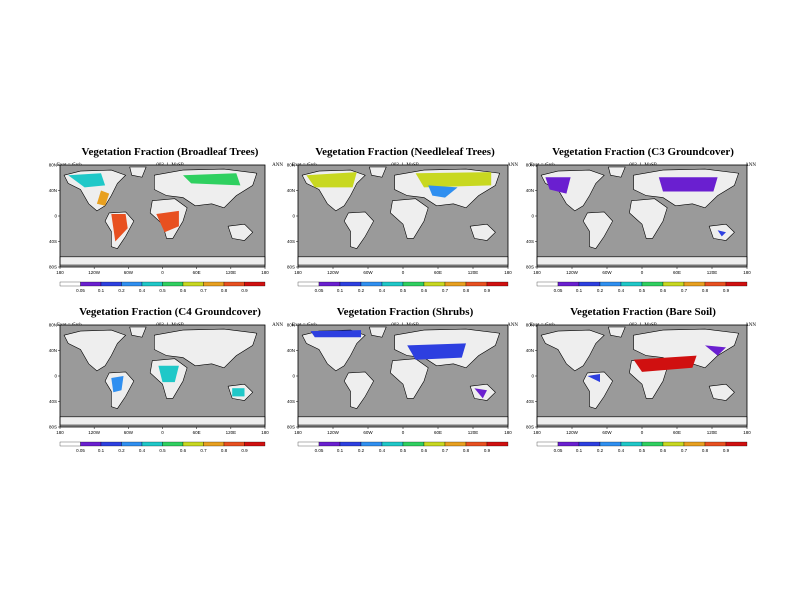 The height and width of the screenshot is (600, 800). I want to click on panel-title: Vegetation Fraction (C3 Groundcover), so click(643, 152).